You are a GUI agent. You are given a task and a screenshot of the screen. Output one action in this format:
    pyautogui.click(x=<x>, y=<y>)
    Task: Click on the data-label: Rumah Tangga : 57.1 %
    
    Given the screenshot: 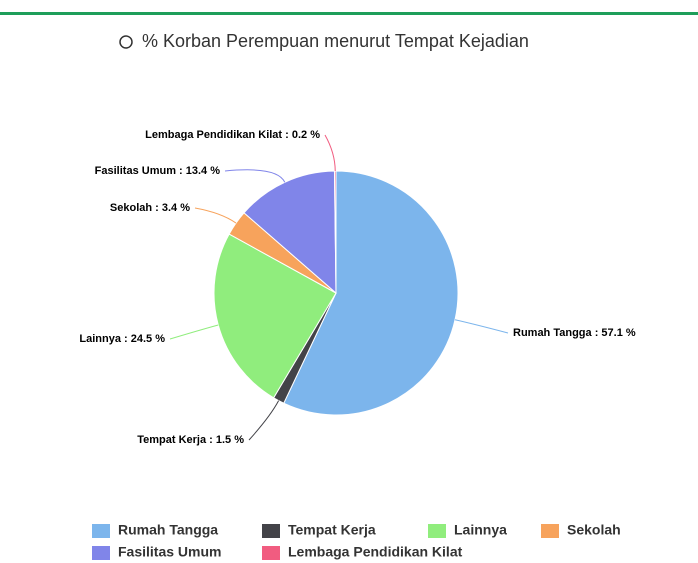 What is the action you would take?
    pyautogui.click(x=574, y=333)
    